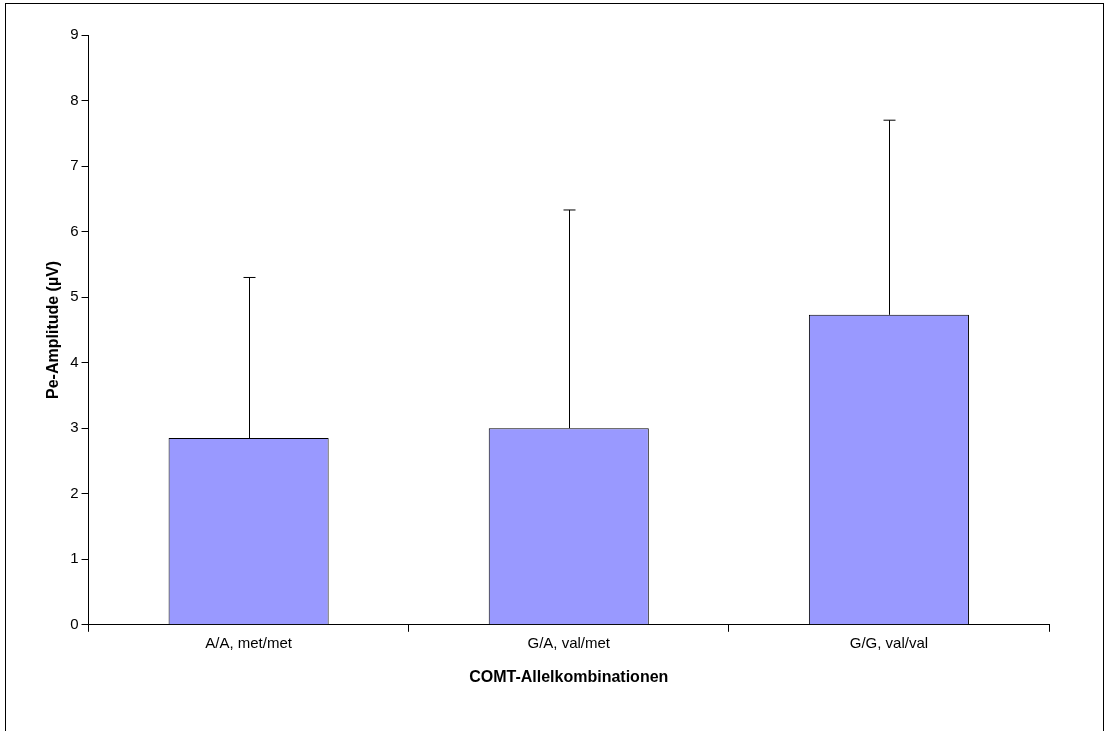 The height and width of the screenshot is (731, 1109). What do you see at coordinates (569, 642) in the screenshot?
I see `x-tick-label: G/A, val/met` at bounding box center [569, 642].